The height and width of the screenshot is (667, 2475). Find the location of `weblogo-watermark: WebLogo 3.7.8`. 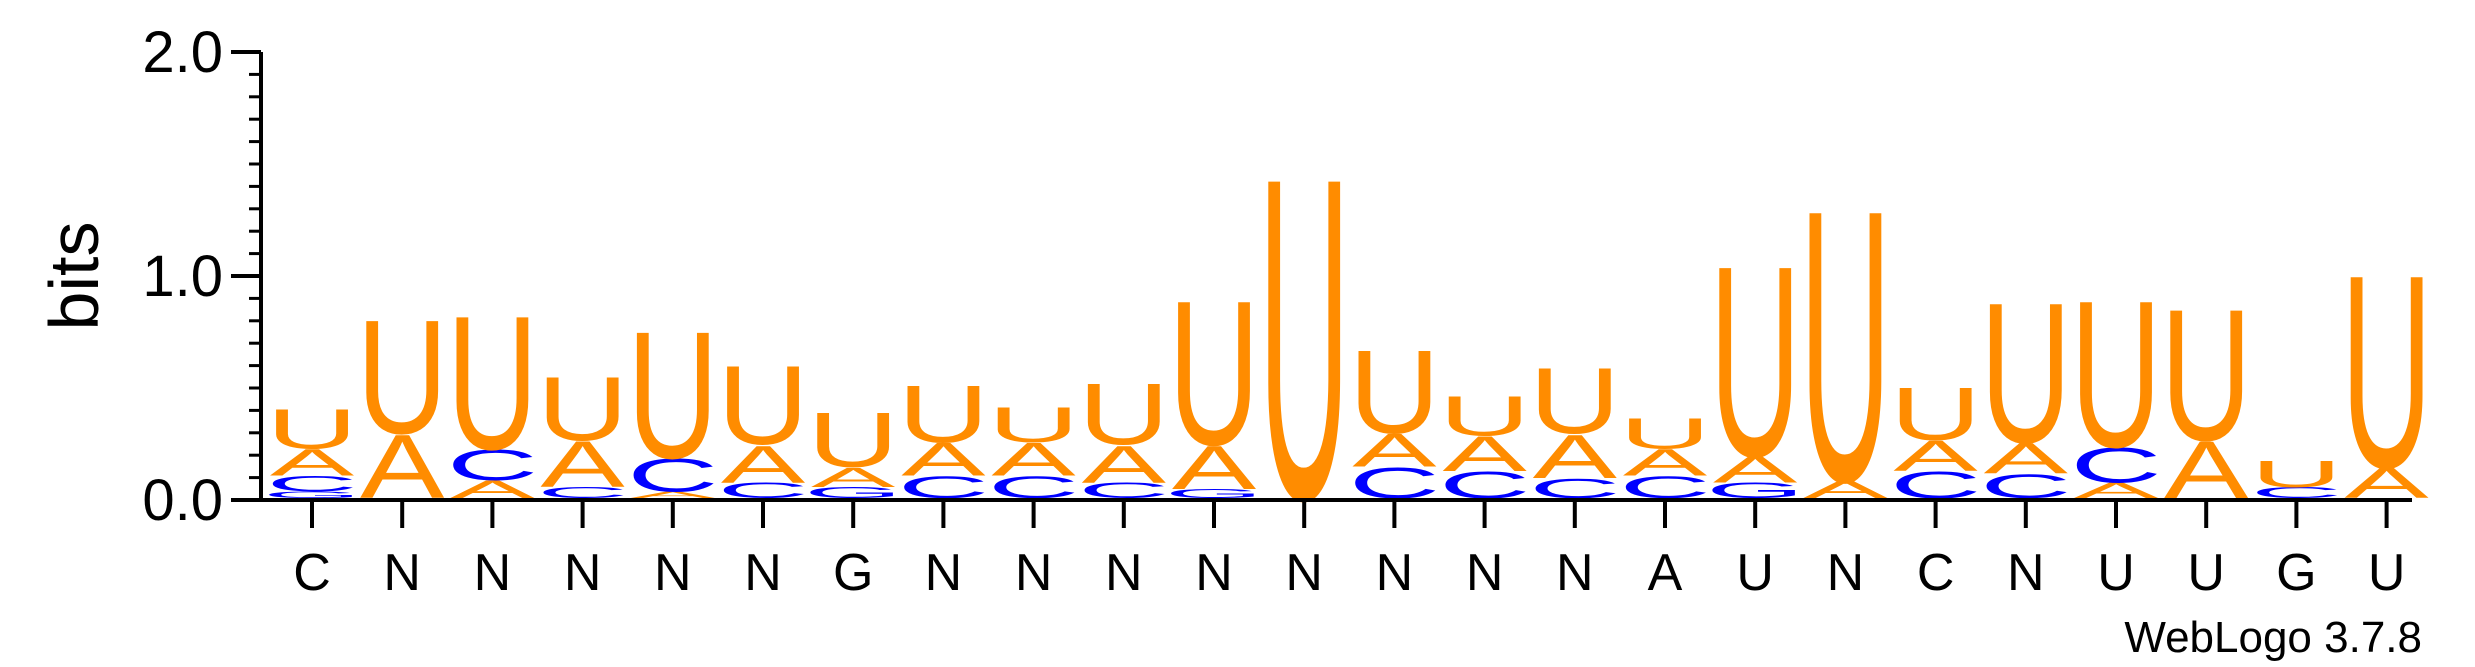

weblogo-watermark: WebLogo 3.7.8 is located at coordinates (2273, 637).